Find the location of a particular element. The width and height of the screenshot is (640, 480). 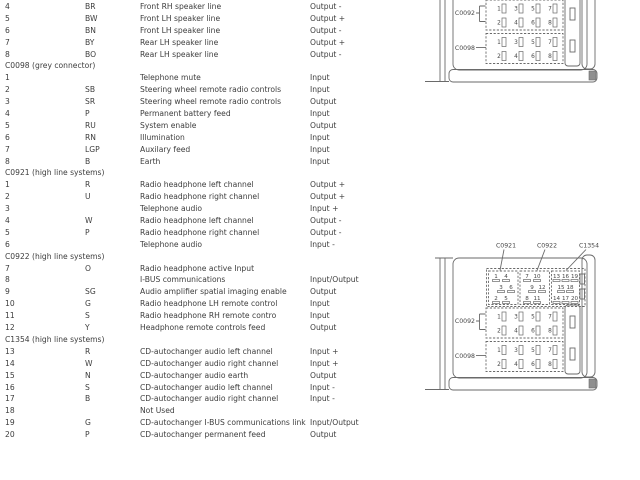

description-cell: CD-autochanger permanent feed is located at coordinates (203, 435).